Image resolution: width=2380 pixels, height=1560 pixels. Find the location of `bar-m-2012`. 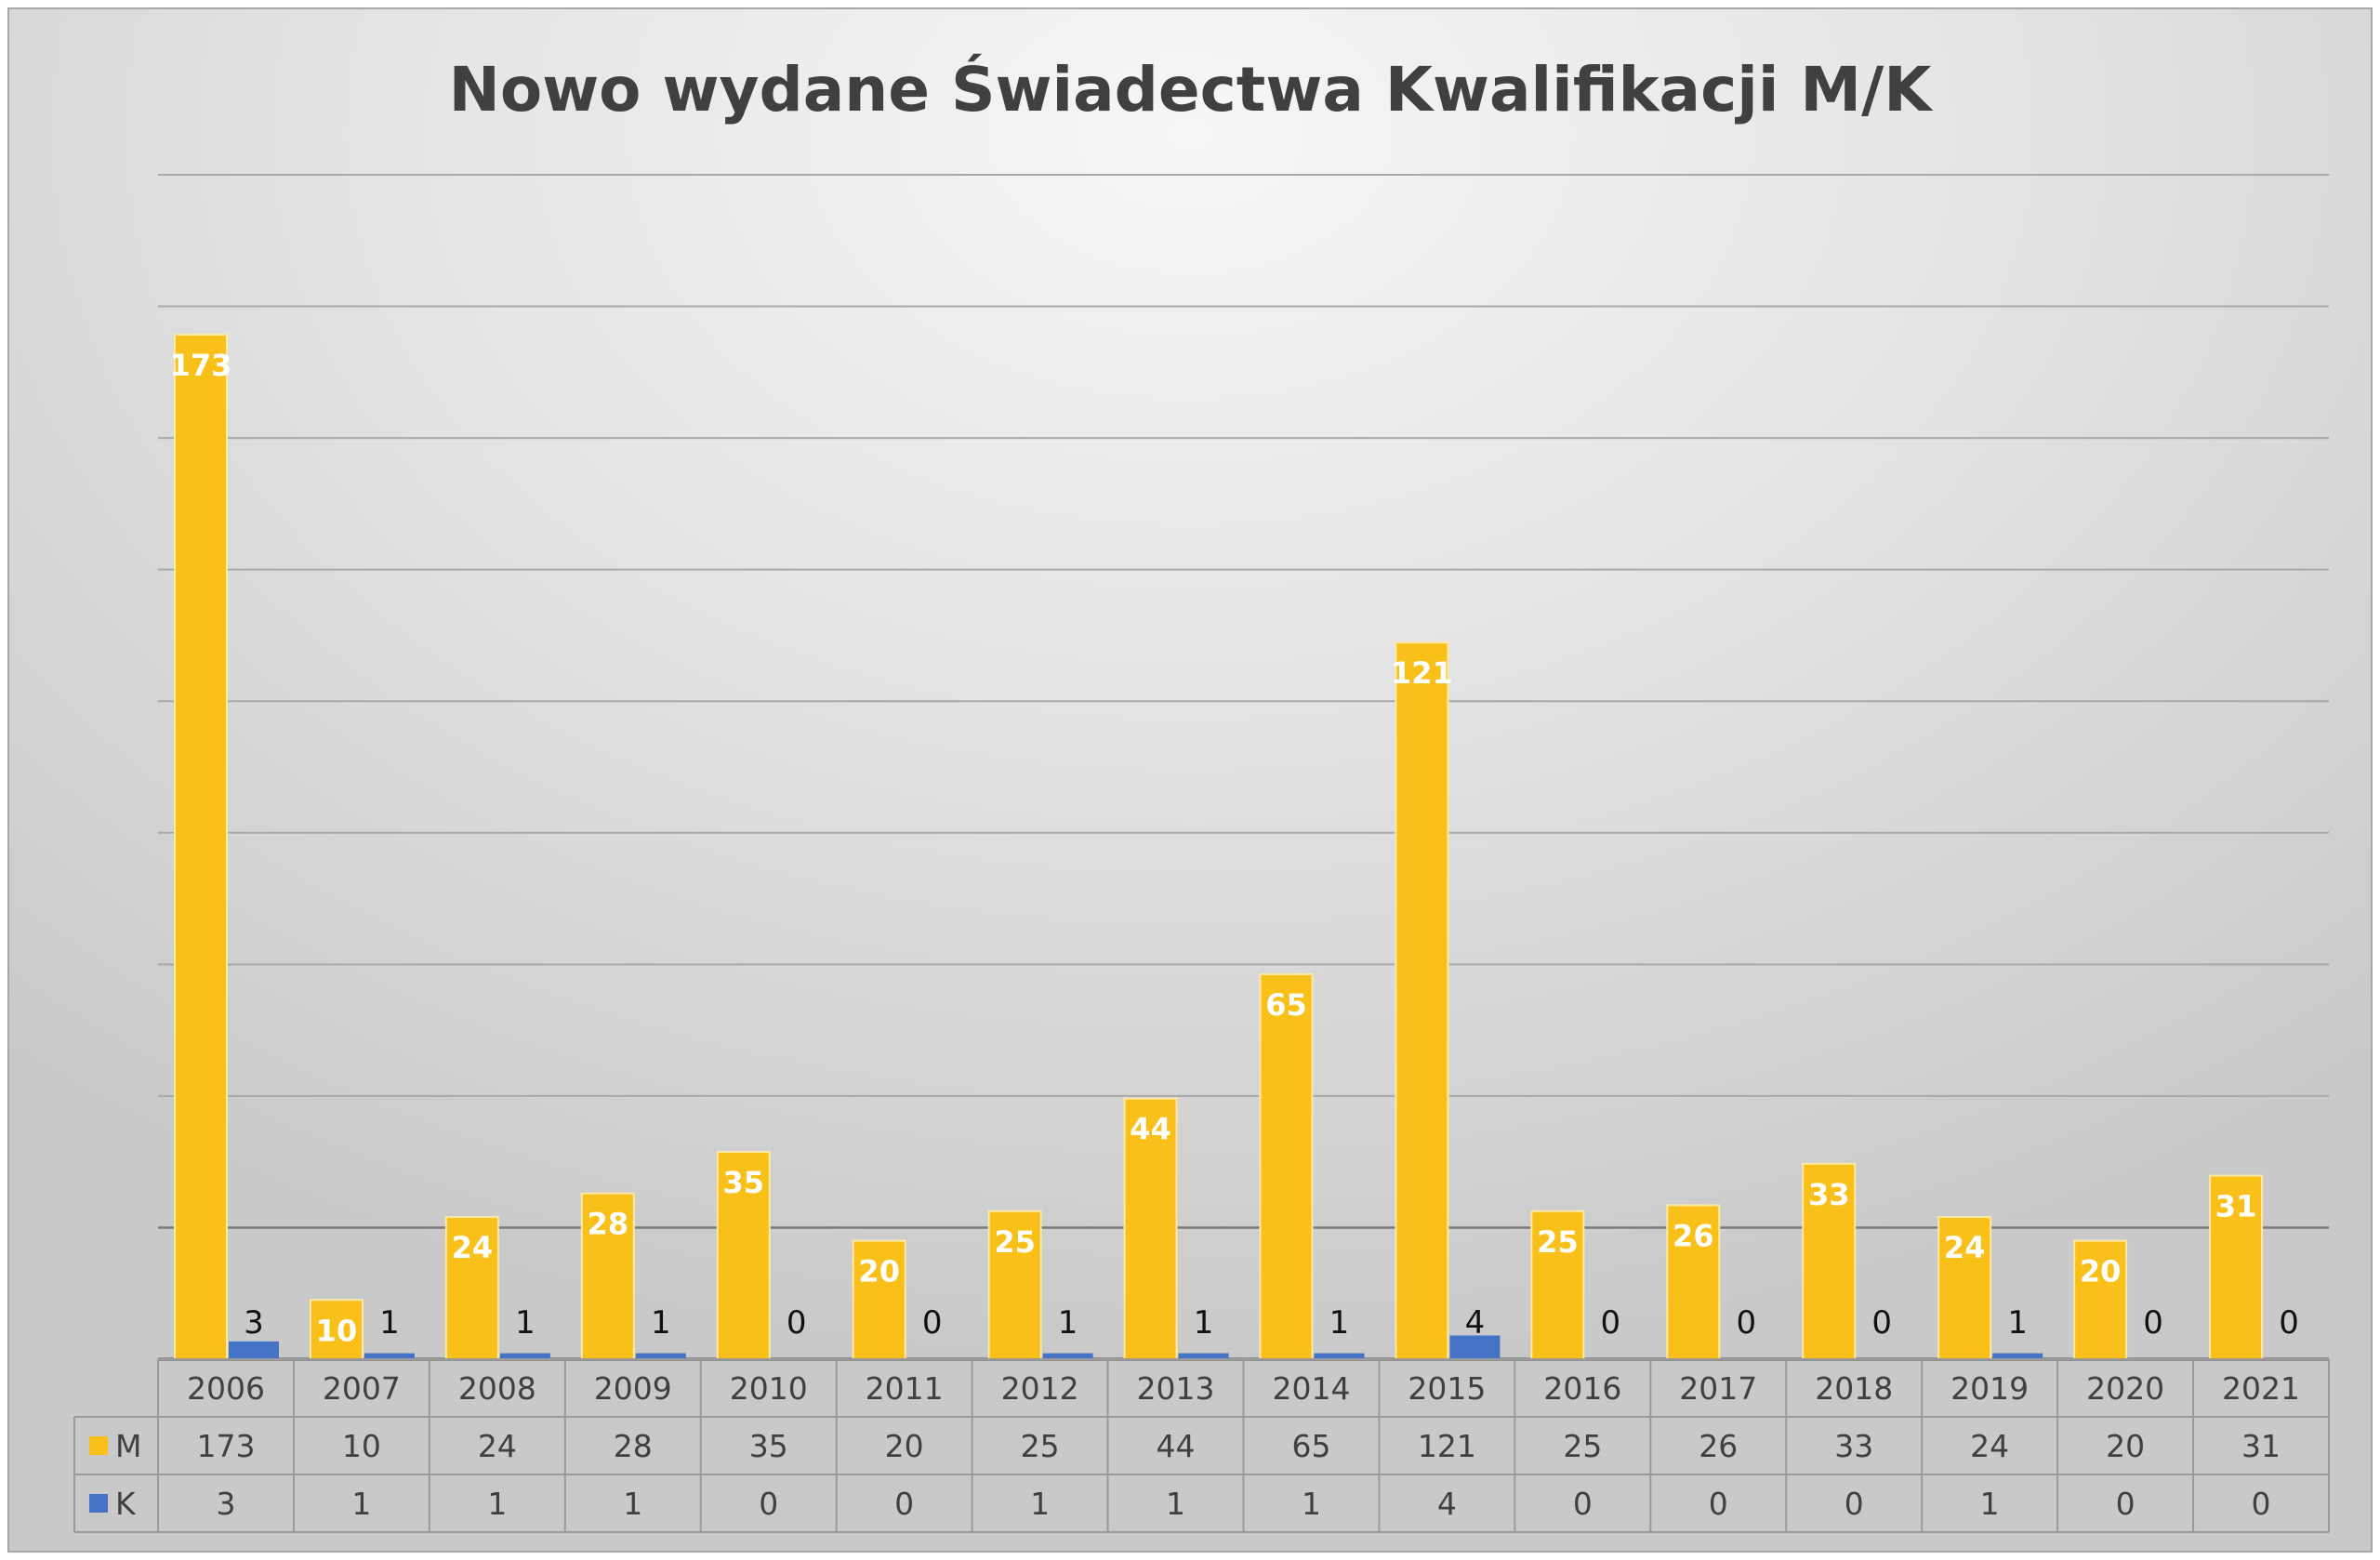

bar-m-2012 is located at coordinates (1014, 1285).